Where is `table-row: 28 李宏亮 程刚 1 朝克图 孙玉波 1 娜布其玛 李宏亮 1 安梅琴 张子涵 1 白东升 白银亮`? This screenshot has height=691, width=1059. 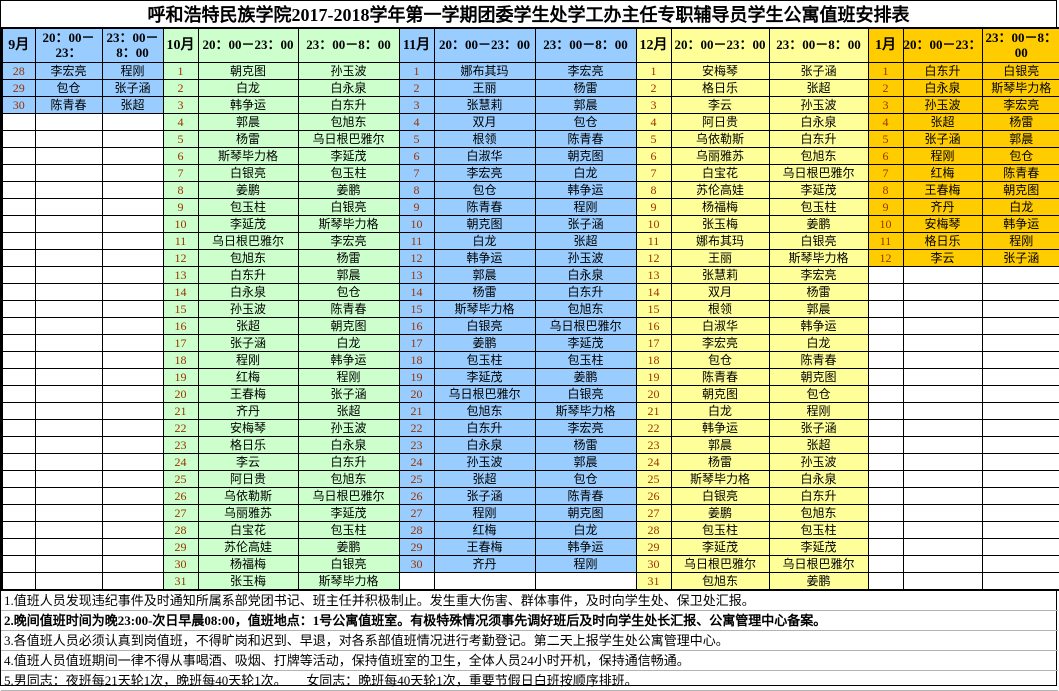 table-row: 28 李宏亮 程刚 1 朝克图 孙玉波 1 娜布其玛 李宏亮 1 安梅琴 张子涵 1 白东升 白银亮 is located at coordinates (530, 71).